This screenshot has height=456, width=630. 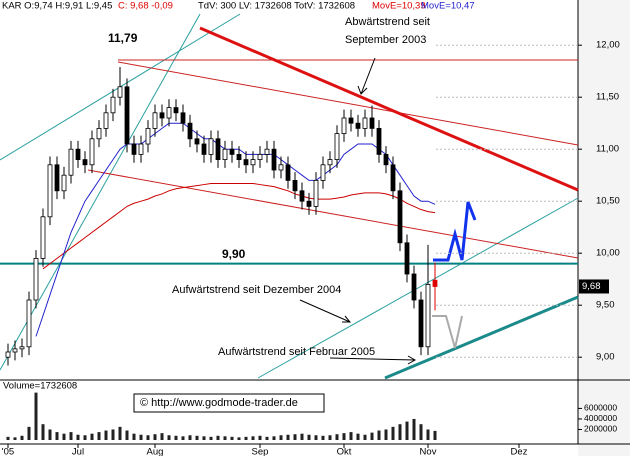 What do you see at coordinates (123, 38) in the screenshot?
I see `peak-label: 11,79` at bounding box center [123, 38].